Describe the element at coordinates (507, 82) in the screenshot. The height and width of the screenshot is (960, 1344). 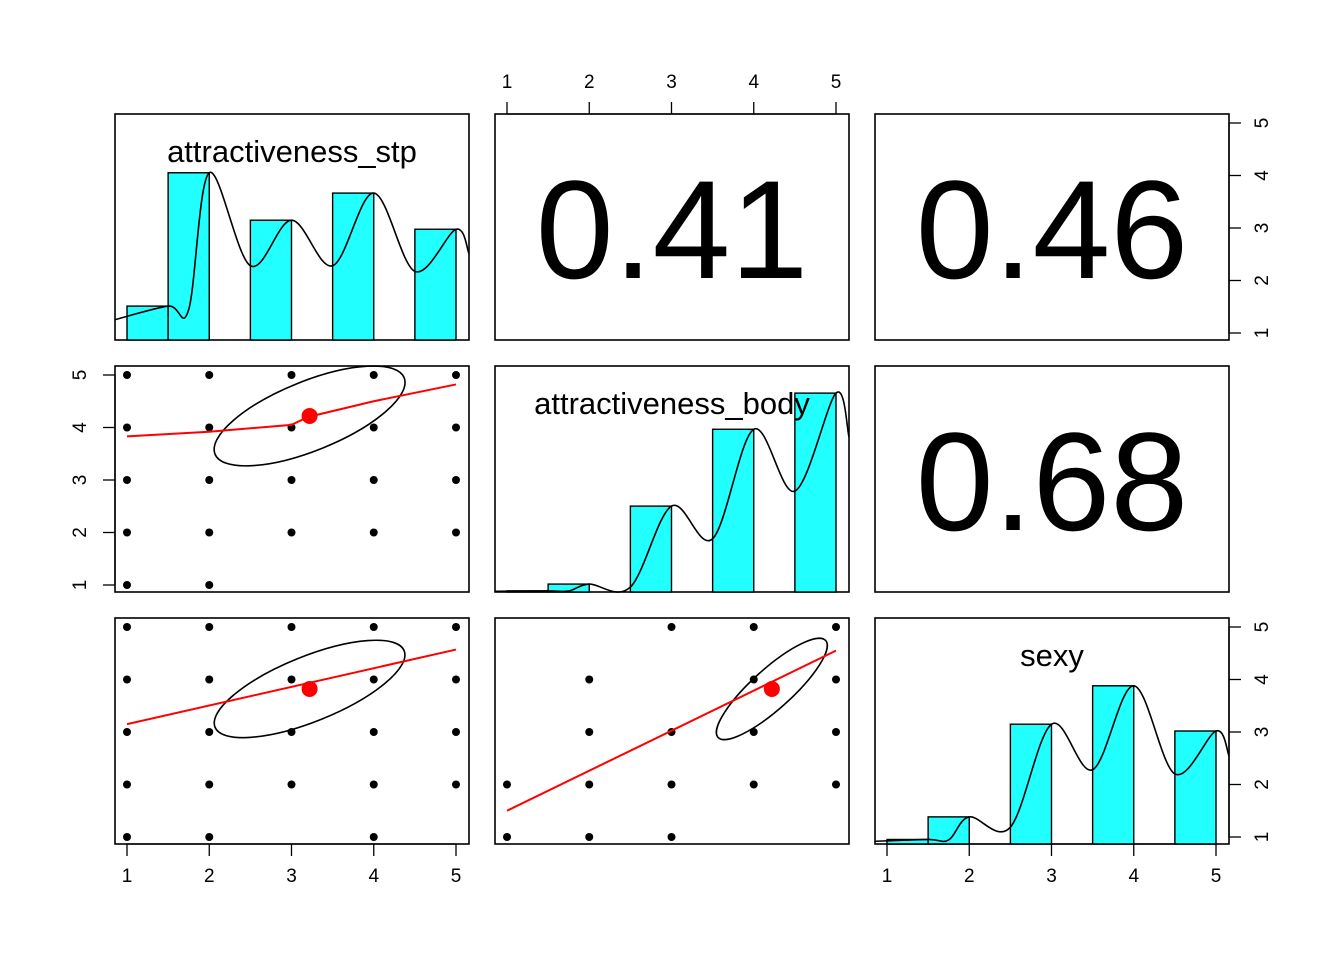
I see `top-axis-col2-tick-label-1: 1` at that location.